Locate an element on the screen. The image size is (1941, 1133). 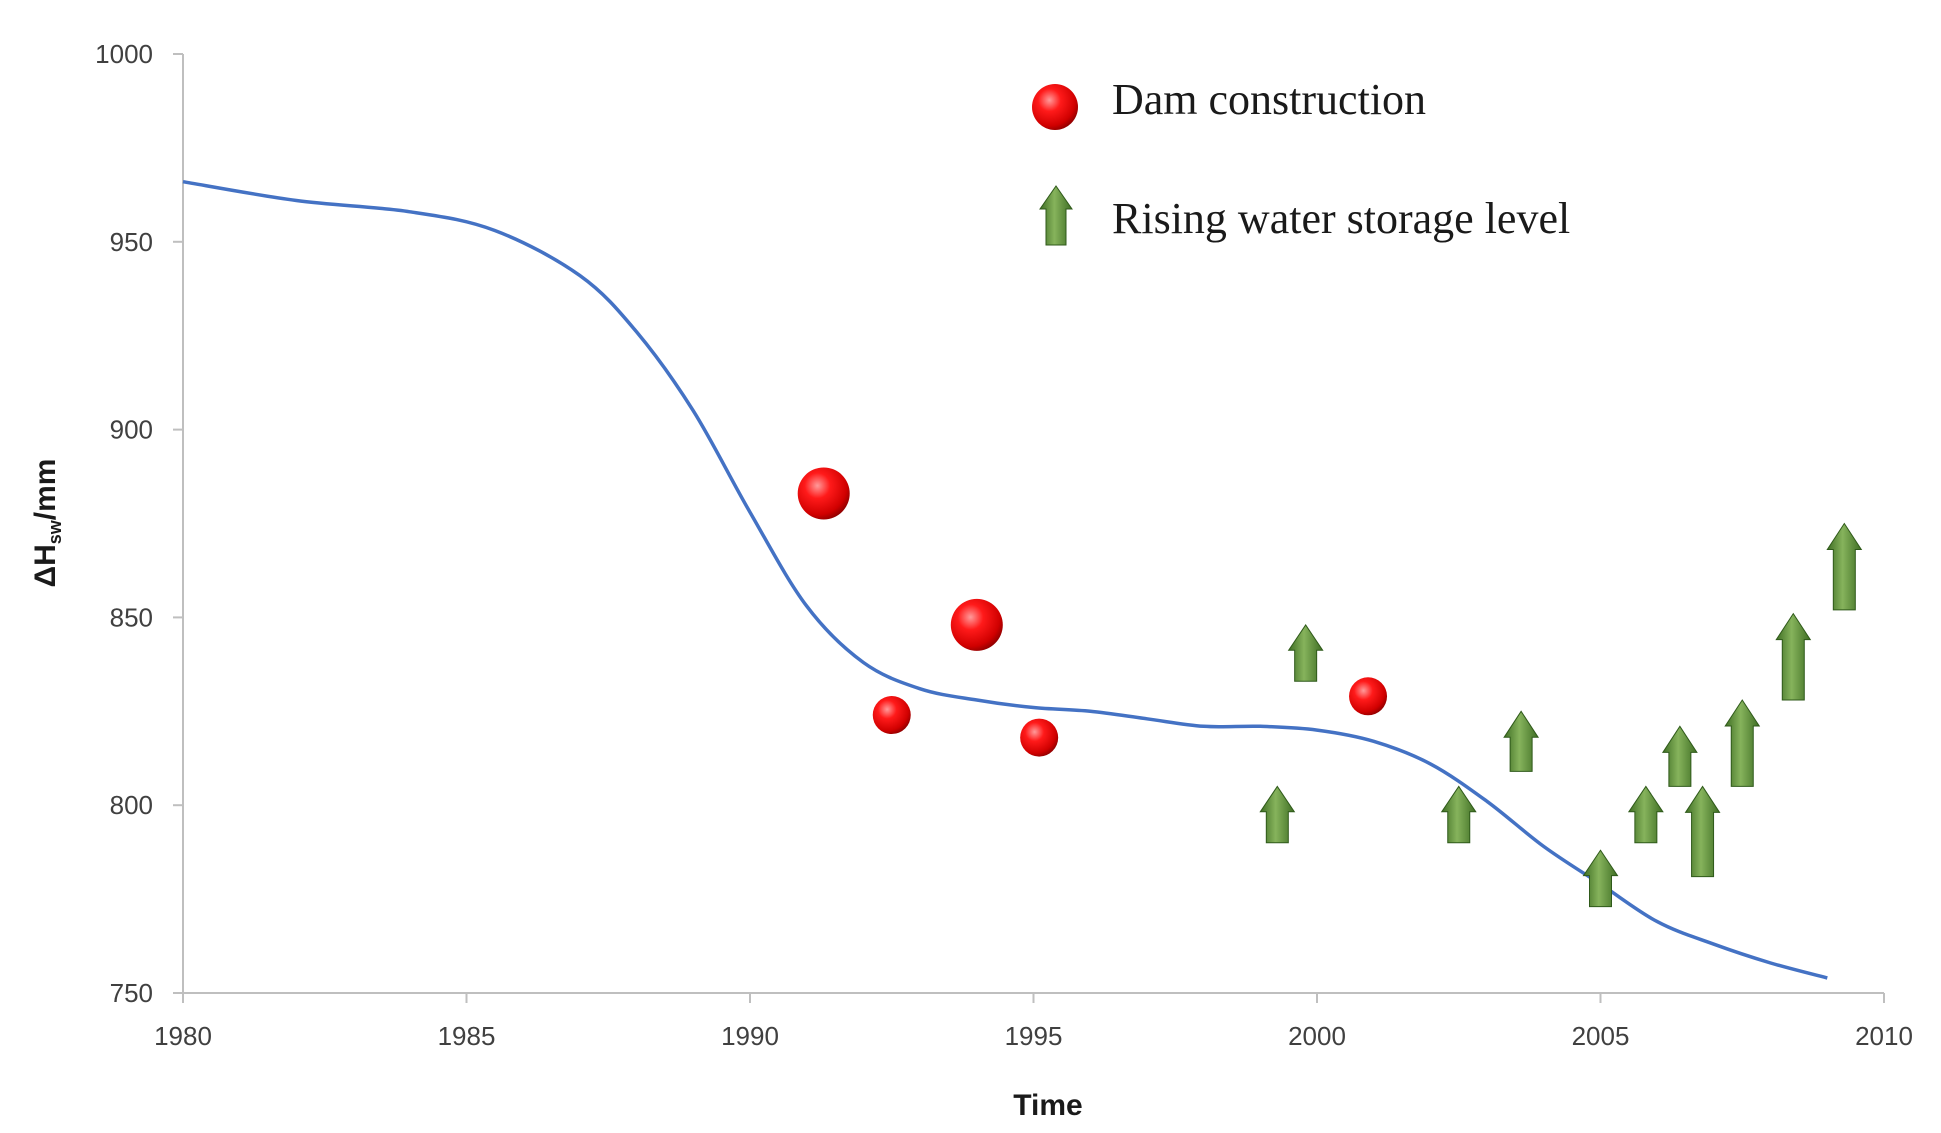
x-tick-label: 2005 is located at coordinates (1601, 1036).